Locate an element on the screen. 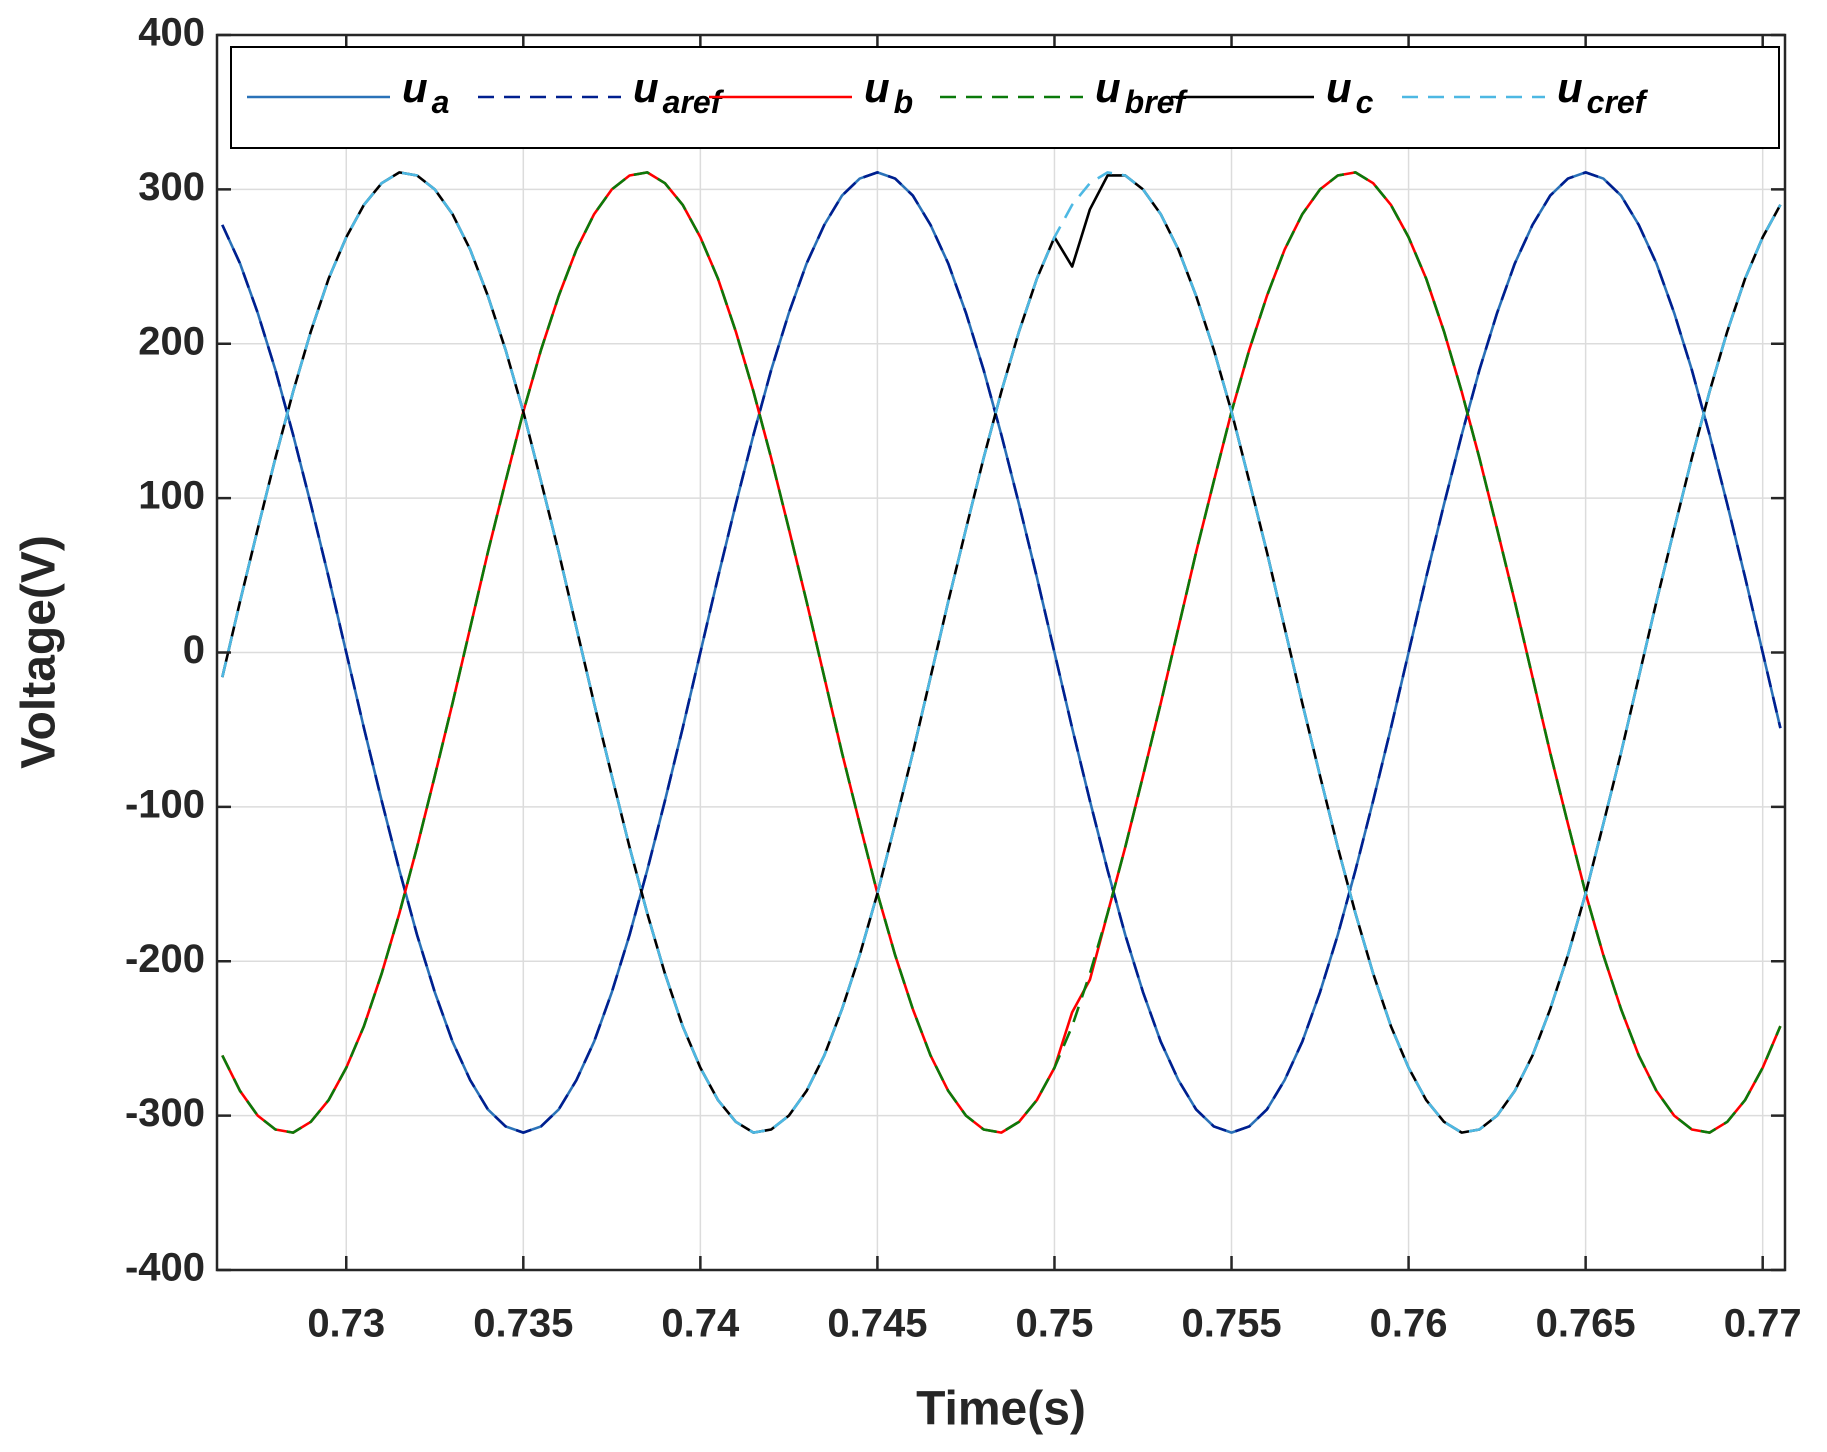 Image resolution: width=1827 pixels, height=1452 pixels. y-tick-label: 400 is located at coordinates (171, 33).